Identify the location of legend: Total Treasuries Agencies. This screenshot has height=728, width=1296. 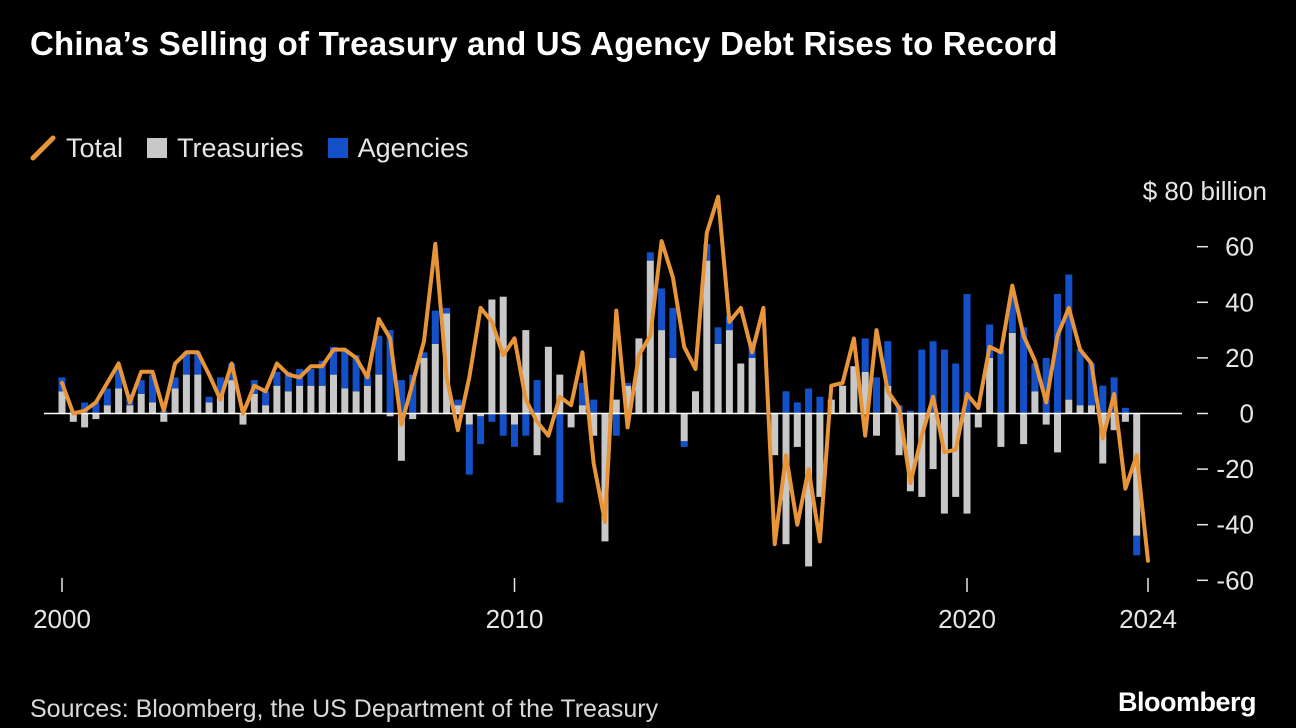
(261, 148).